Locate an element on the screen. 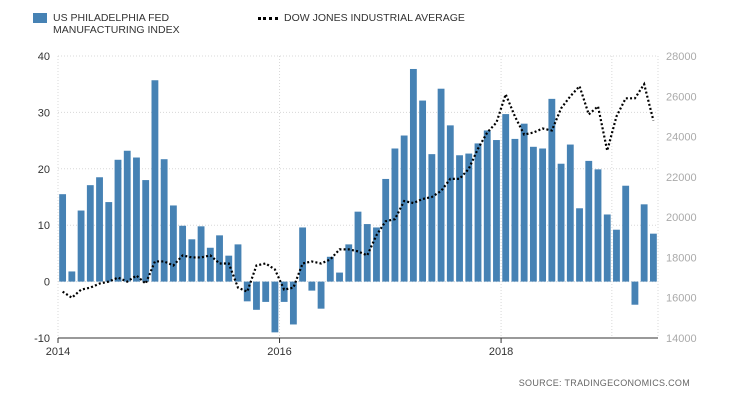  legend-bar-swatch is located at coordinates (40, 18).